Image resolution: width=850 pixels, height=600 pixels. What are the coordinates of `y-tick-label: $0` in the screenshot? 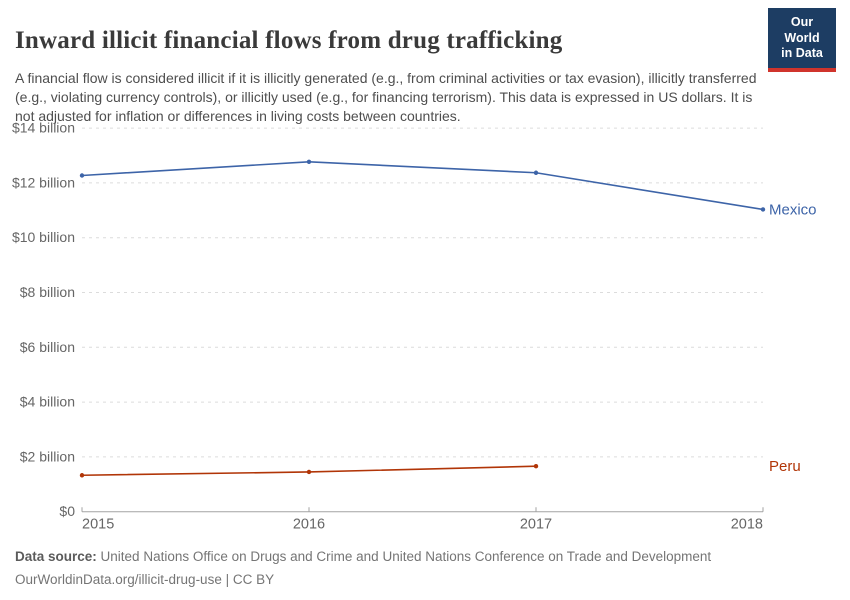 It's located at (67, 511).